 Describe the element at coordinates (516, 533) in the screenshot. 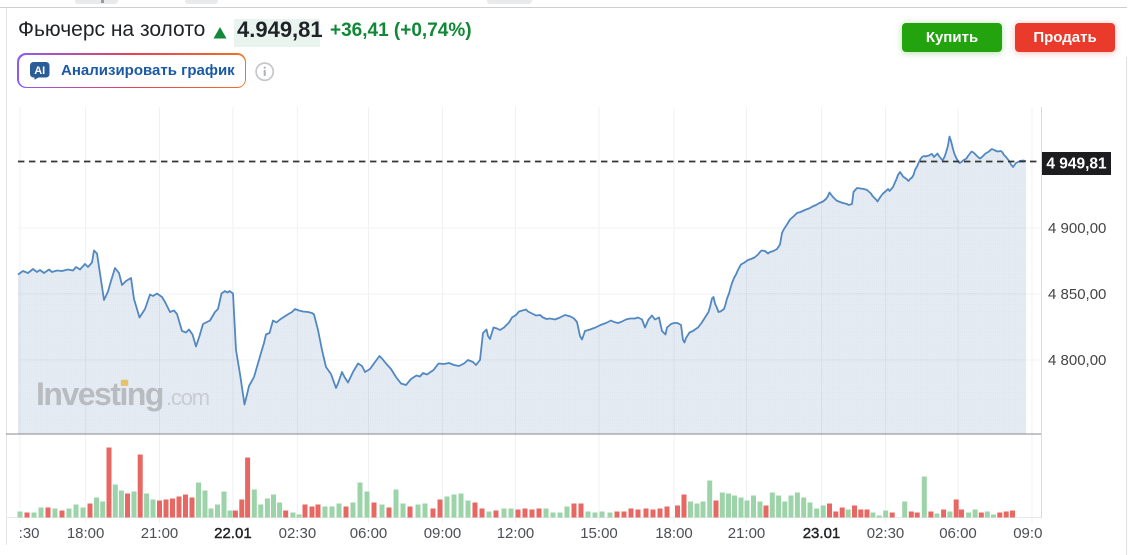

I see `svg-text: 12:00` at that location.